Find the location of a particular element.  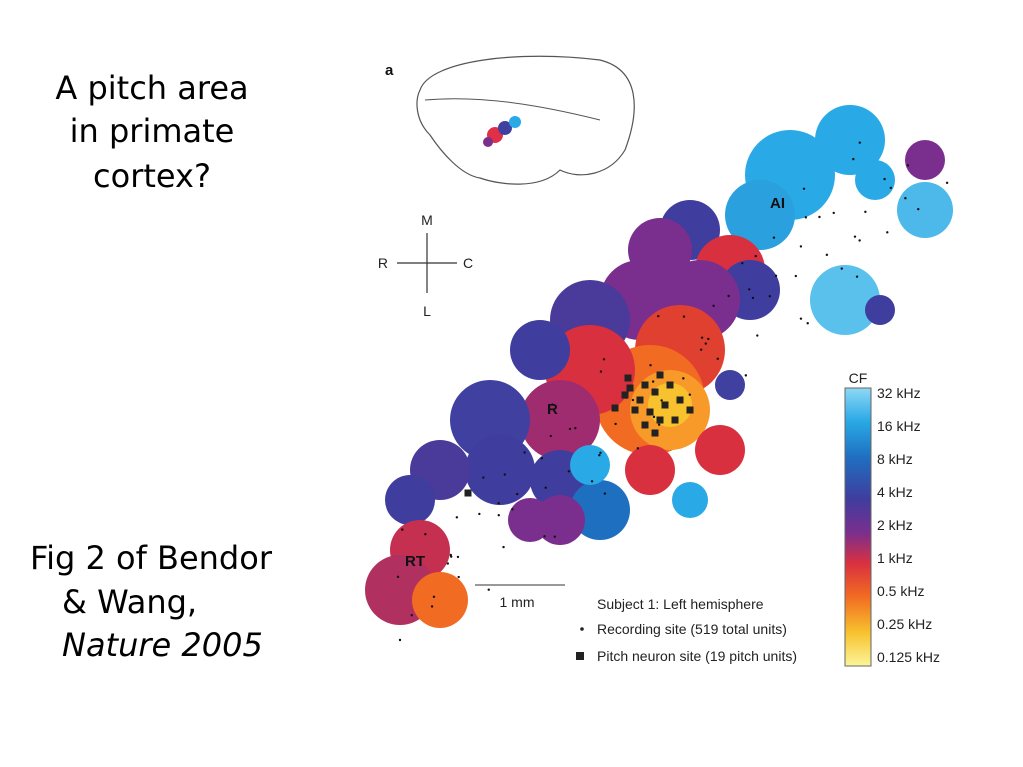

orientation-label: M is located at coordinates (427, 220).